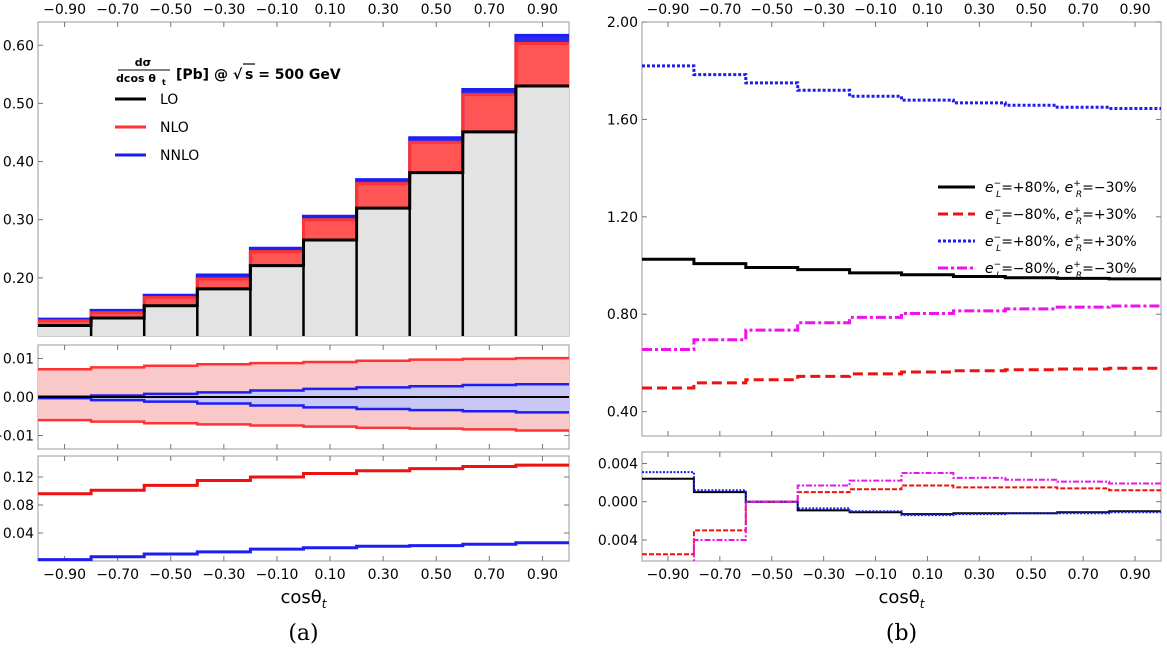 The image size is (1167, 659). Describe the element at coordinates (303, 633) in the screenshot. I see `figure-caption: (a)` at that location.